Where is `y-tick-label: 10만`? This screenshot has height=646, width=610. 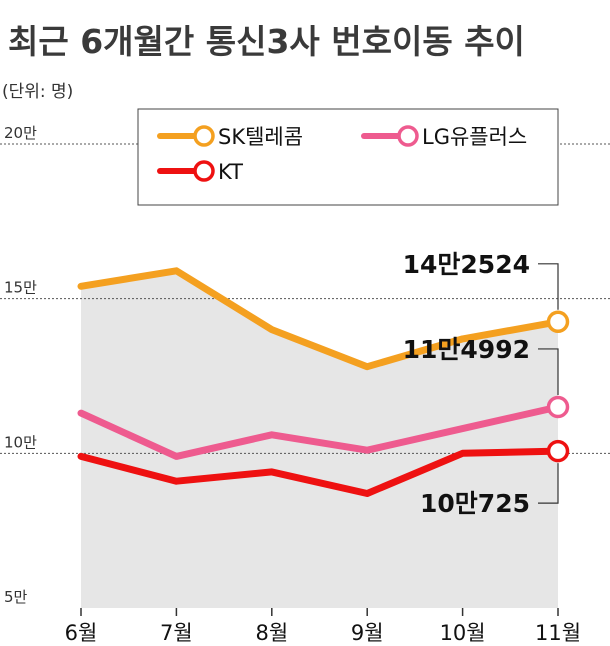
y-tick-label: 10만 is located at coordinates (20, 442).